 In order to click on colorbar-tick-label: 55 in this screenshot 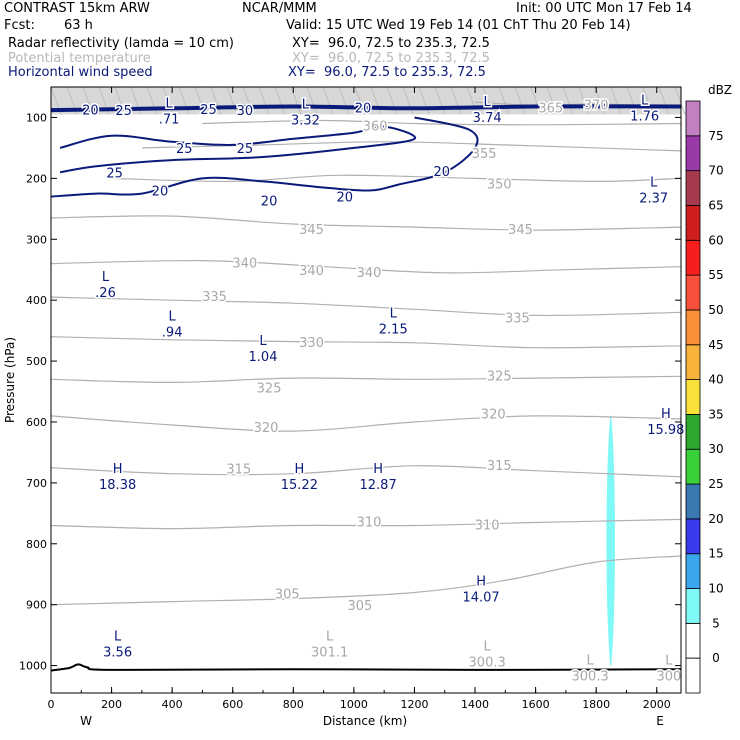, I will do `click(715, 275)`.